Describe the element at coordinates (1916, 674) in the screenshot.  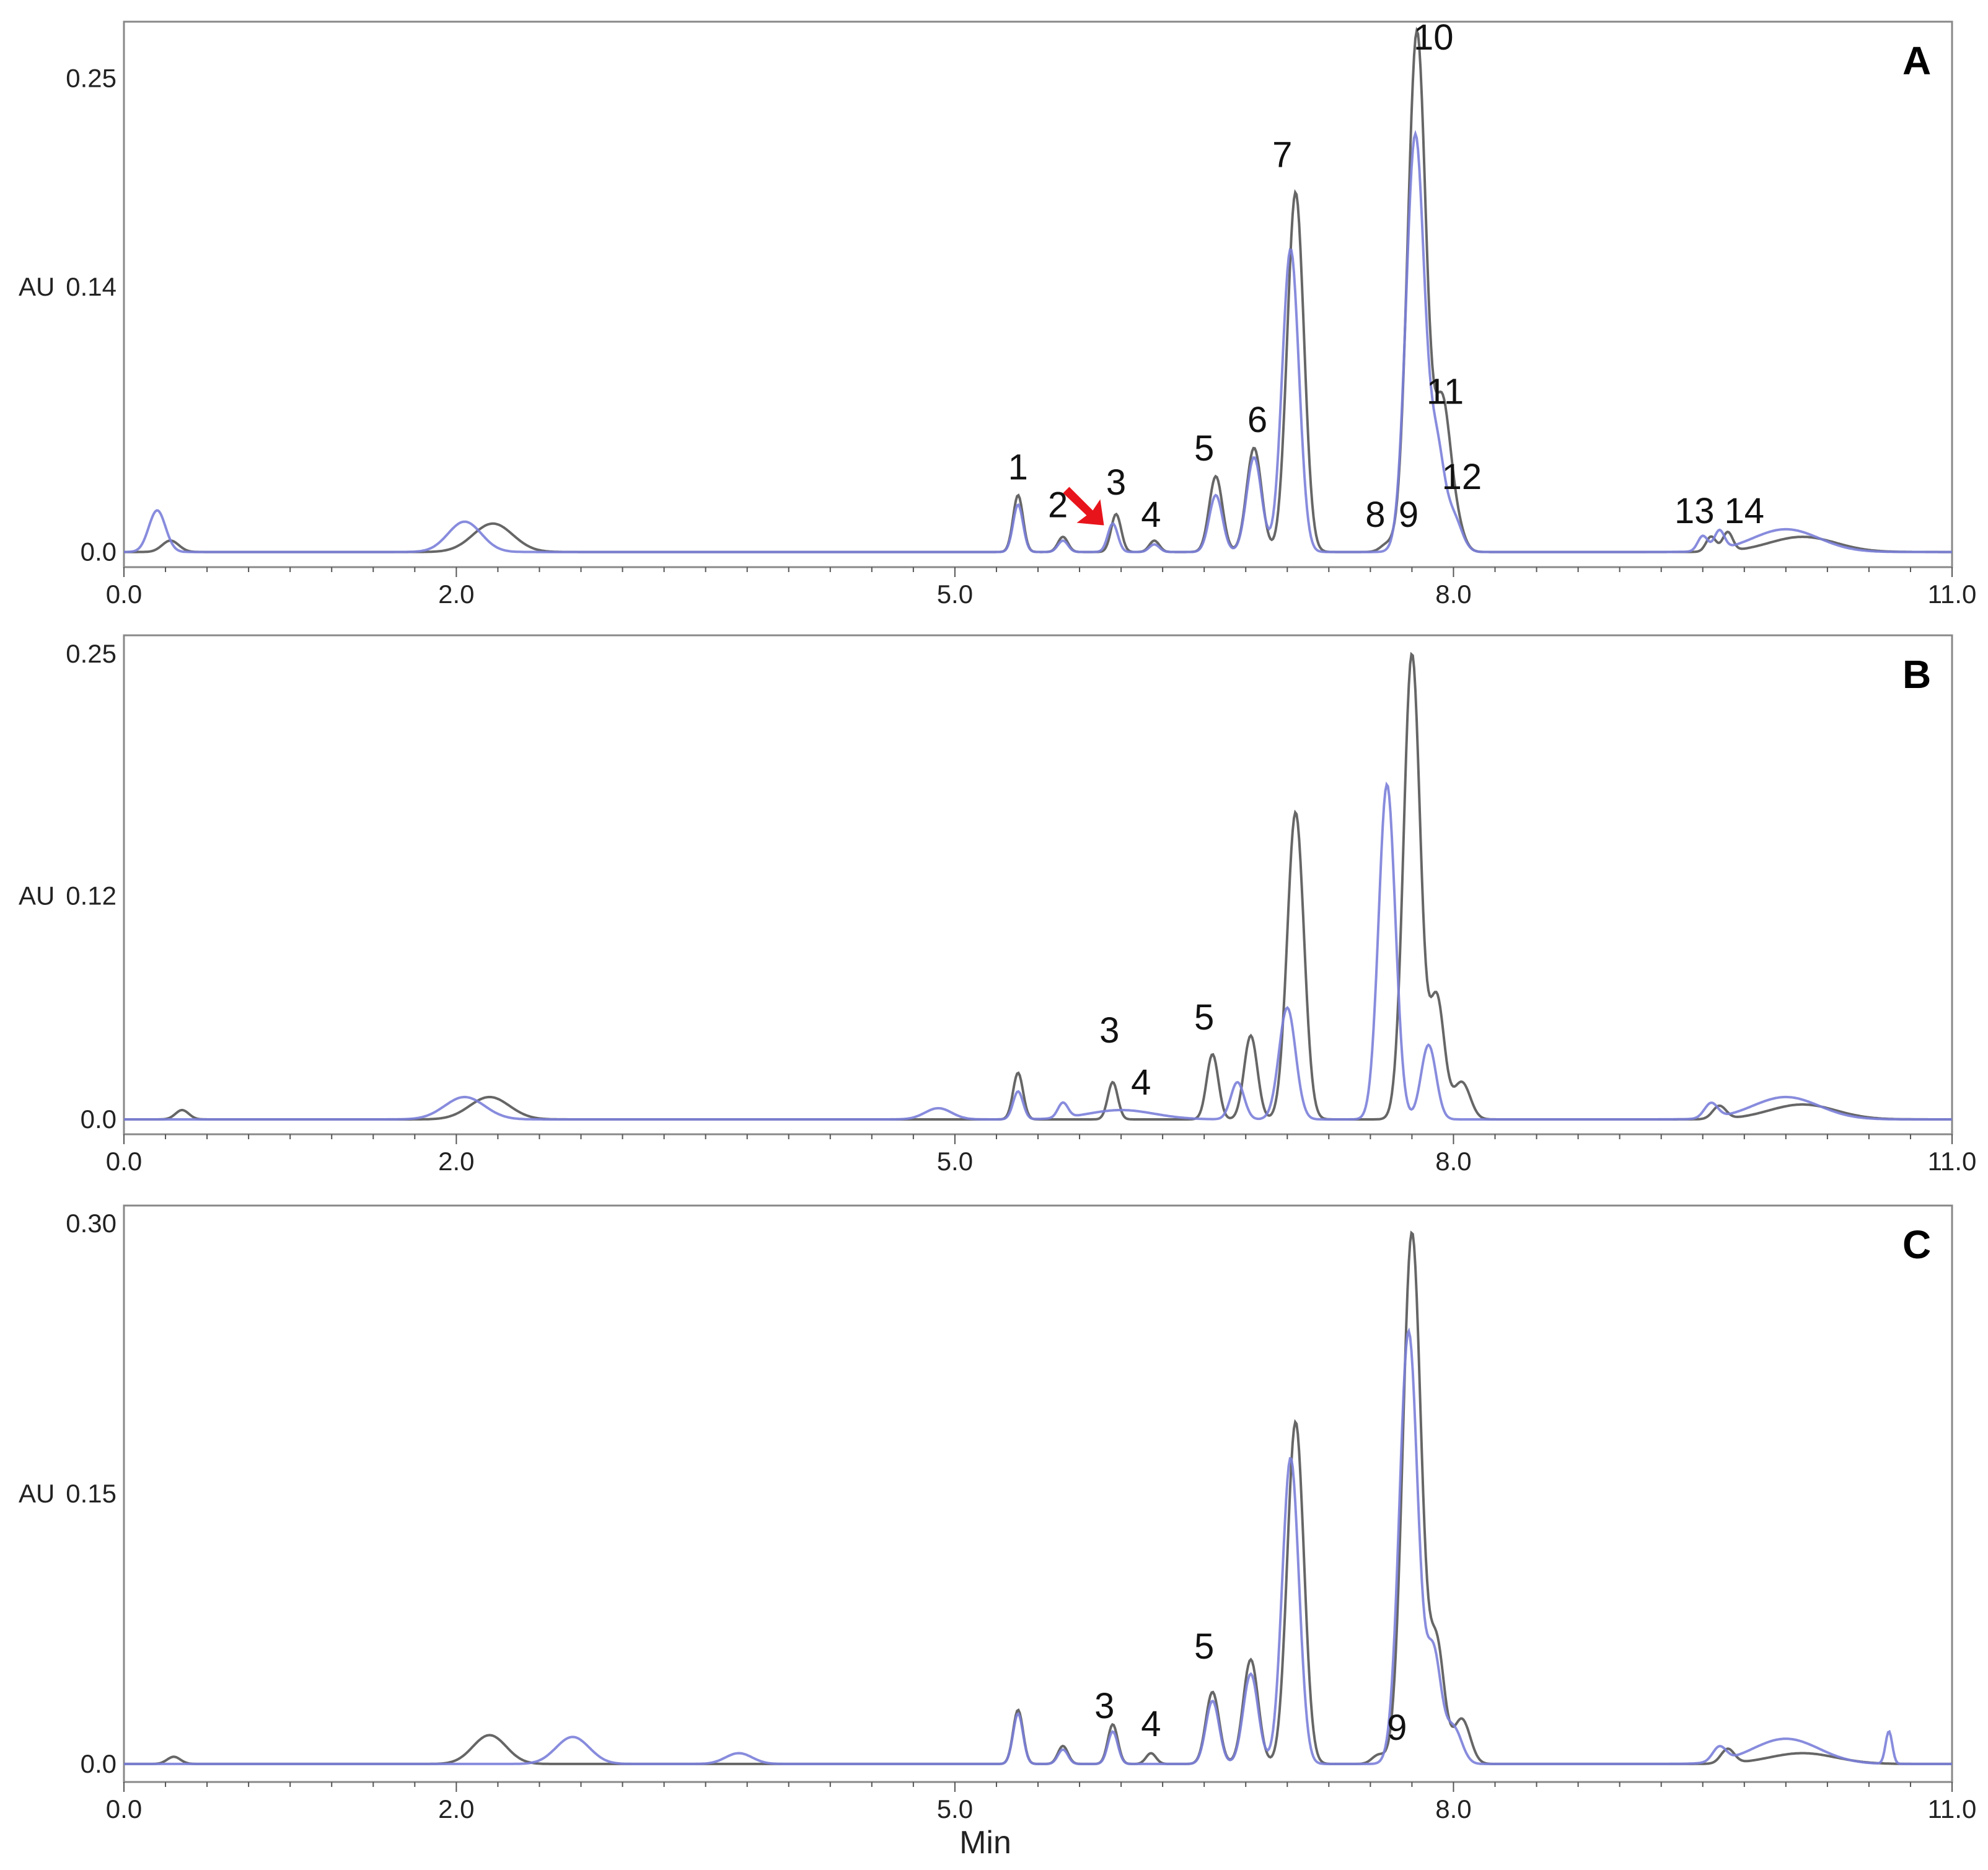
I see `panel-label: B` at that location.